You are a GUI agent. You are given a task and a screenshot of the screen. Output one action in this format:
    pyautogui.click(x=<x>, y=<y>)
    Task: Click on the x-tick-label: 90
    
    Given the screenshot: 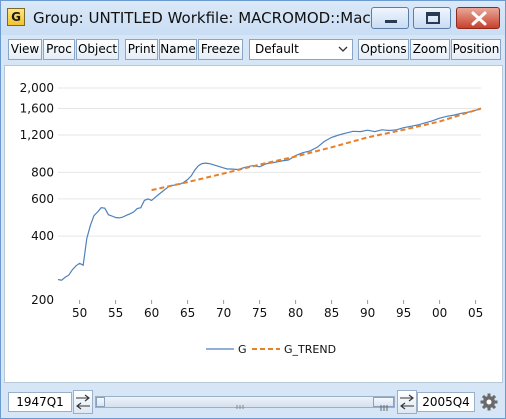 What is the action you would take?
    pyautogui.click(x=367, y=313)
    